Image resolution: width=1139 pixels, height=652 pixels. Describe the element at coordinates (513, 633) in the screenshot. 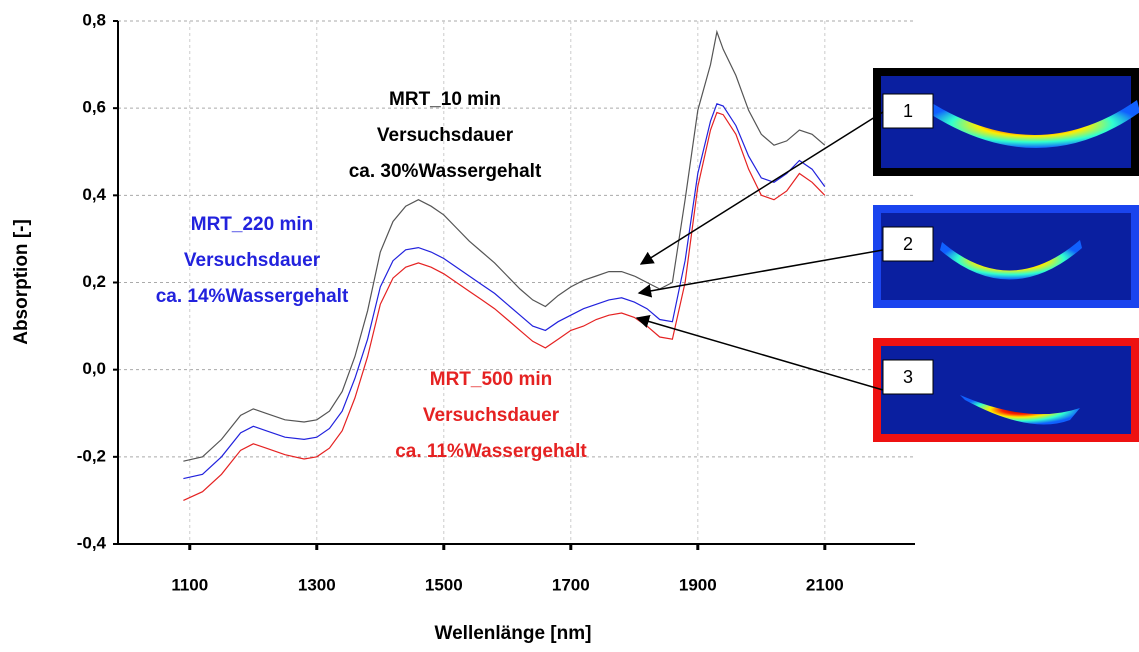

I see `x-axis-title: Wellenlänge [nm]` at that location.